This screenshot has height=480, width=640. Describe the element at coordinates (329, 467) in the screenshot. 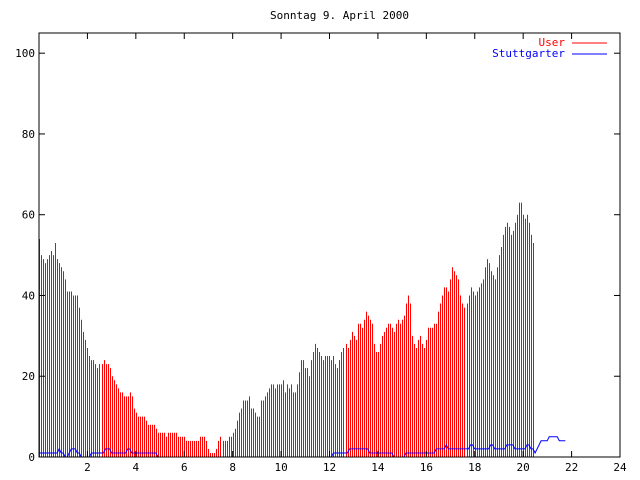

I see `x-tick-label: 12` at that location.